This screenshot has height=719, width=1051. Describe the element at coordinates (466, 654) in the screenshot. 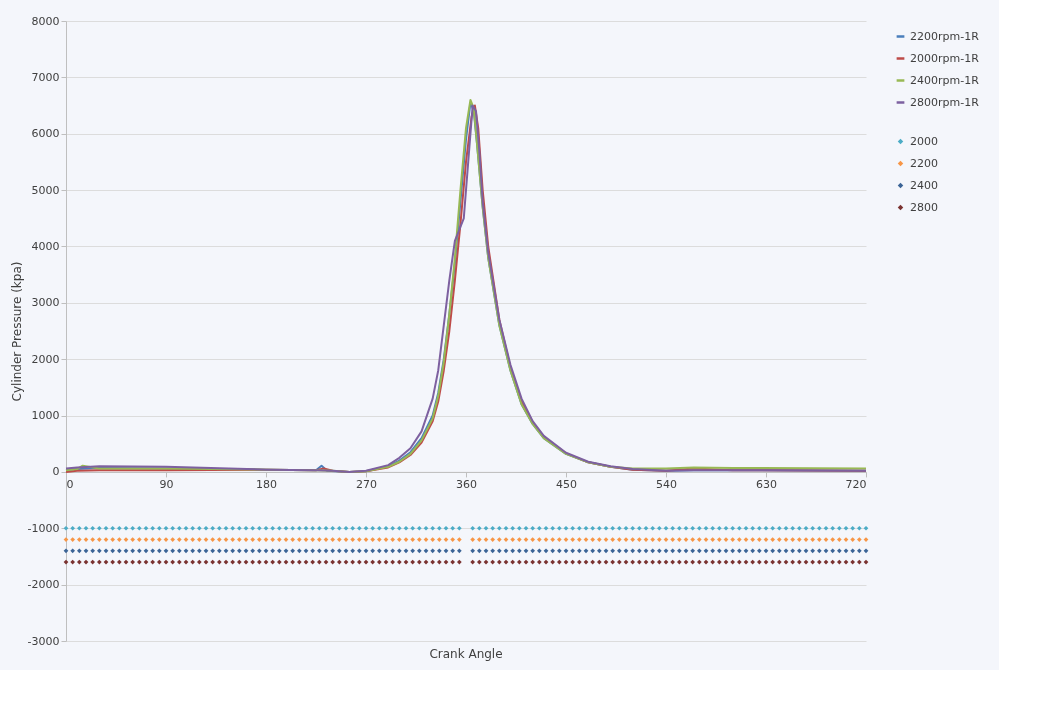

I see `x-axis-title: Crank Angle` at that location.